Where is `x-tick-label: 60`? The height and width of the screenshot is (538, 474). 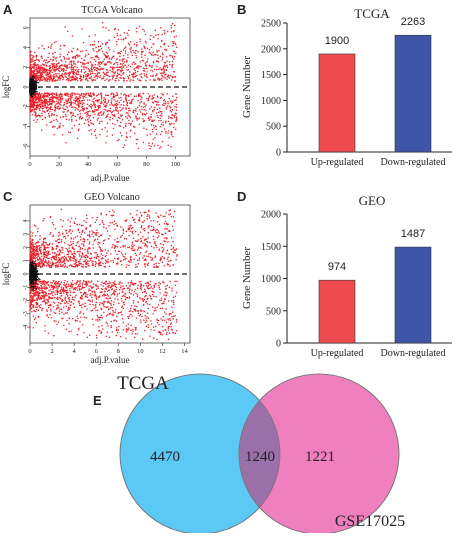
x-tick-label: 60 is located at coordinates (117, 164).